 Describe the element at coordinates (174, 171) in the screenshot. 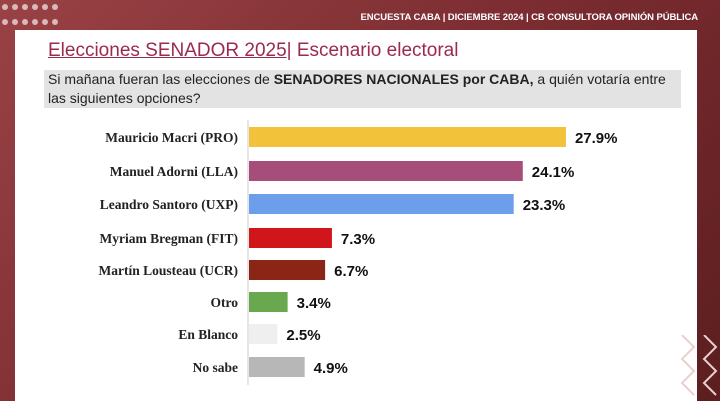

I see `category-label: Manuel Adorni (LLA)` at that location.